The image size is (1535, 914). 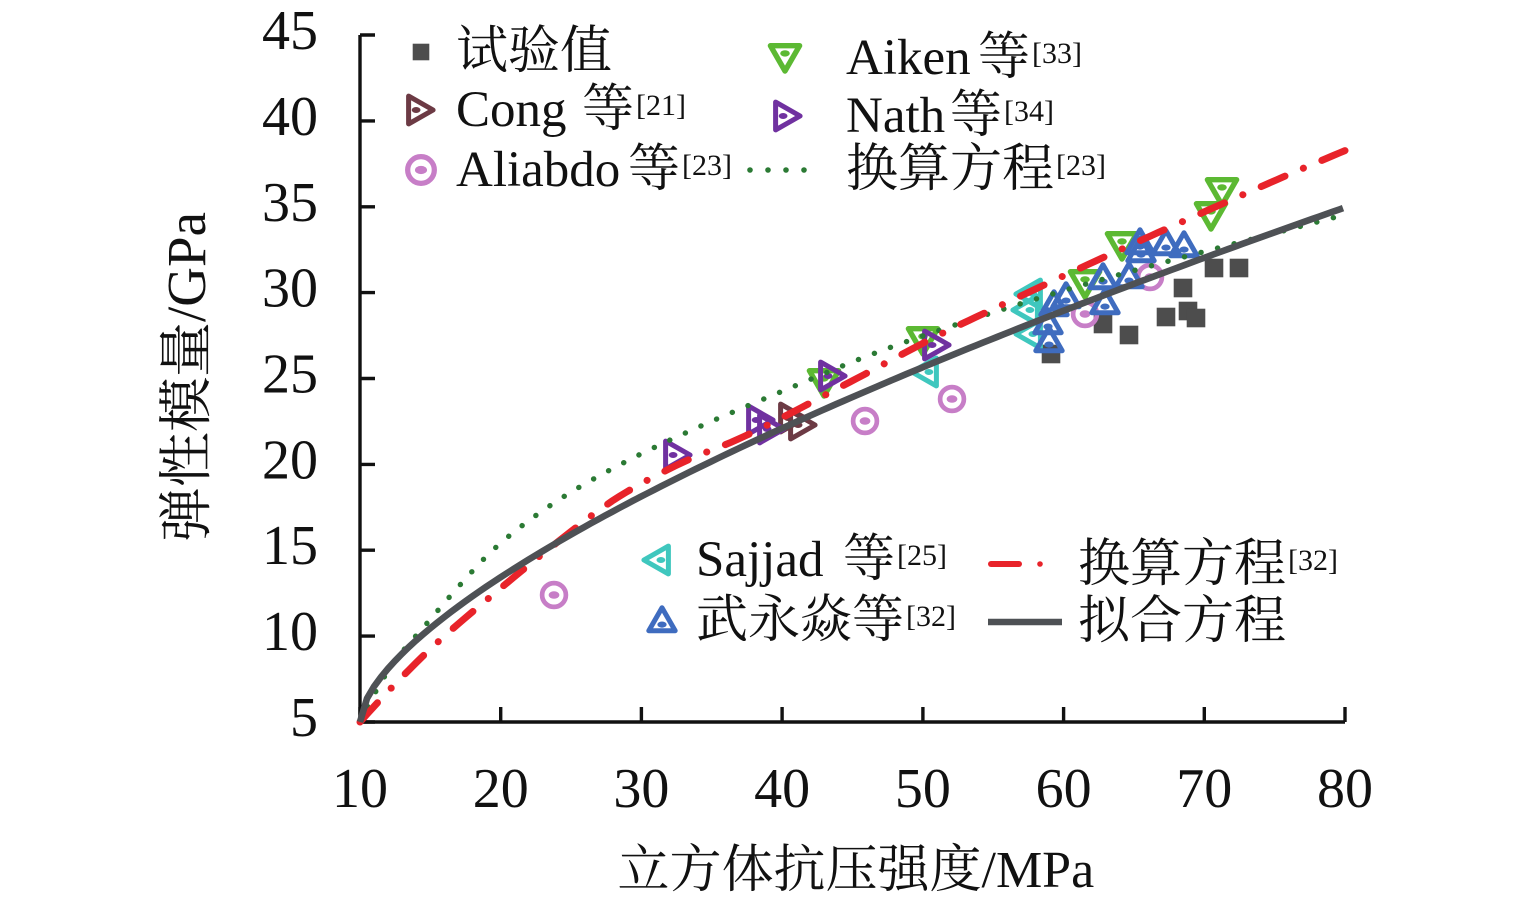 What do you see at coordinates (923, 789) in the screenshot?
I see `svg-text: 50` at bounding box center [923, 789].